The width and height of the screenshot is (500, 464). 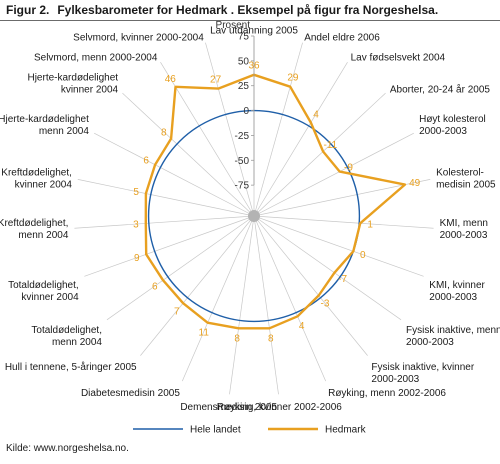 I want to click on value-label-11: 4, so click(x=302, y=326).